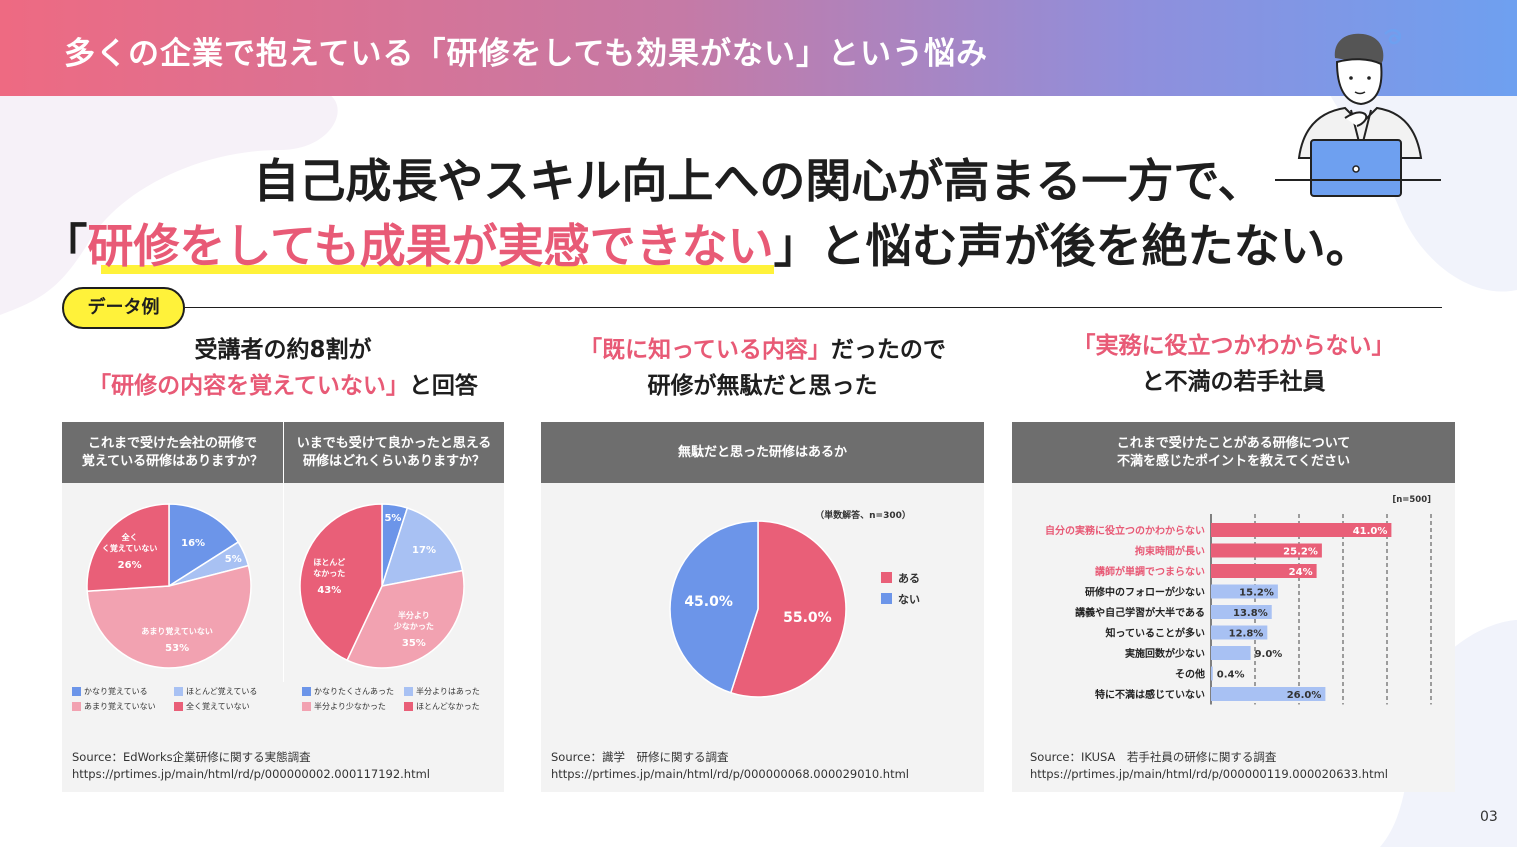 Image resolution: width=1517 pixels, height=847 pixels. I want to click on legend-item: 全く覚えていない, so click(212, 706).